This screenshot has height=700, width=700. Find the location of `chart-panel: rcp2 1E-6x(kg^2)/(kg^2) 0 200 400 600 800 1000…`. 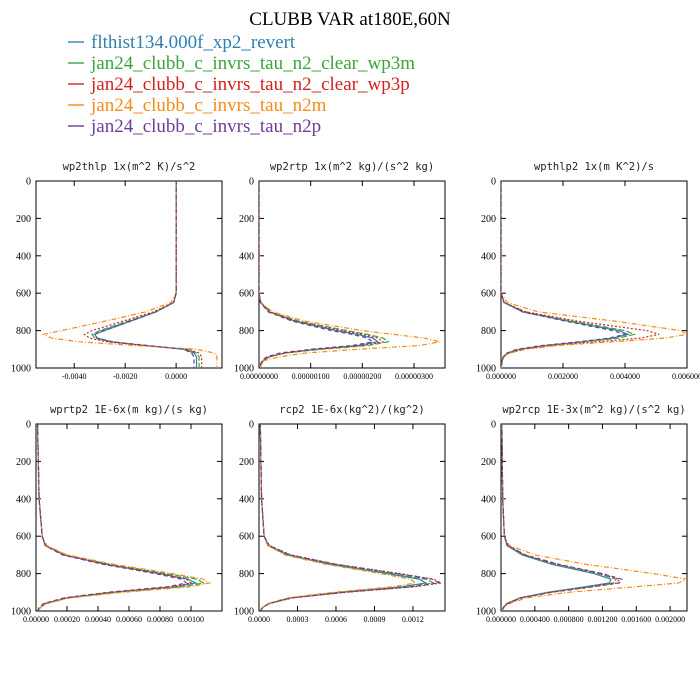

chart-panel: rcp2 1E-6x(kg^2)/(kg^2) 0 200 400 600 800 1000… is located at coordinates (340, 514).